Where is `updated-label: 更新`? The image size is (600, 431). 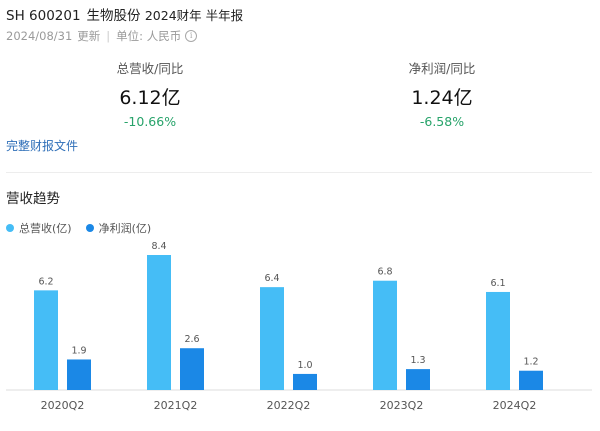
updated-label: 更新 is located at coordinates (89, 36).